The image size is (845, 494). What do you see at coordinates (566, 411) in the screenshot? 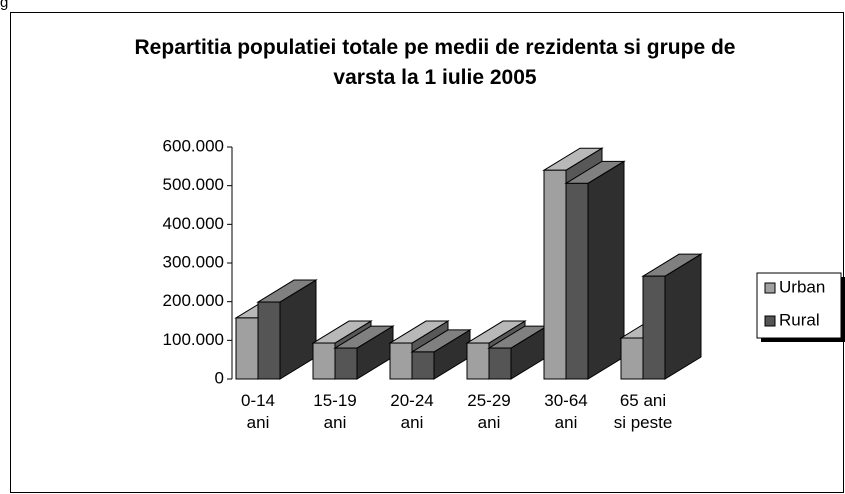
I see `x-tick-label: 30-64 ani` at bounding box center [566, 411].